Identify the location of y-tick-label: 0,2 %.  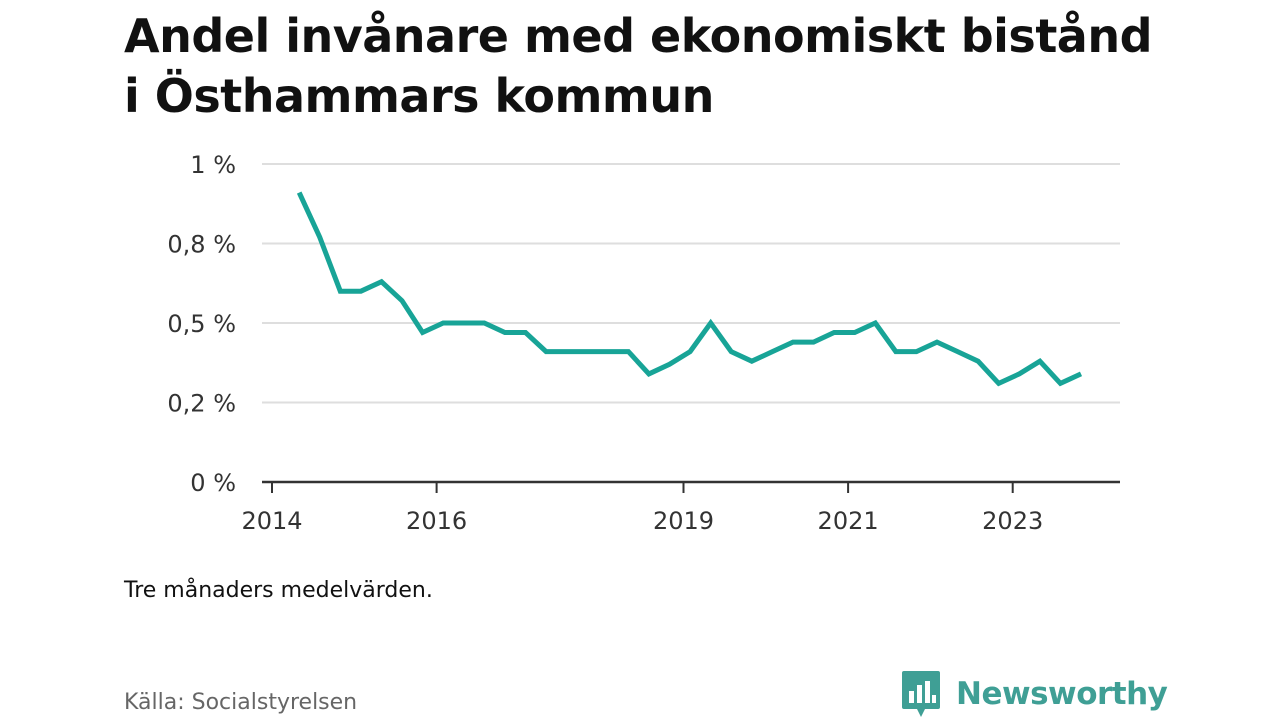
(201, 404).